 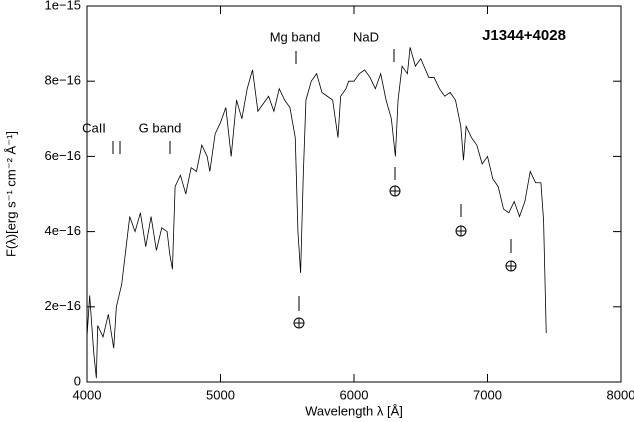 What do you see at coordinates (94, 127) in the screenshot?
I see `annotation: CaII` at bounding box center [94, 127].